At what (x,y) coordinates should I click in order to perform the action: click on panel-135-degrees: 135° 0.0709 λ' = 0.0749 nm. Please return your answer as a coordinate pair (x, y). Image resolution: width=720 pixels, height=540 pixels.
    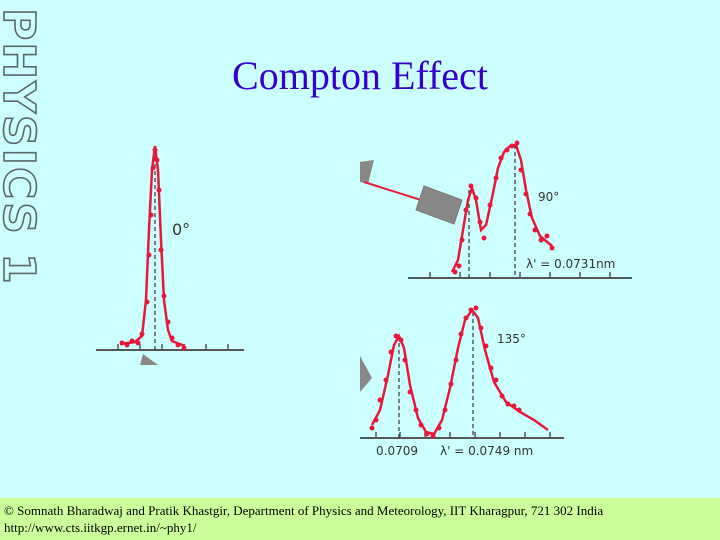
    Looking at the image, I should click on (462, 381).